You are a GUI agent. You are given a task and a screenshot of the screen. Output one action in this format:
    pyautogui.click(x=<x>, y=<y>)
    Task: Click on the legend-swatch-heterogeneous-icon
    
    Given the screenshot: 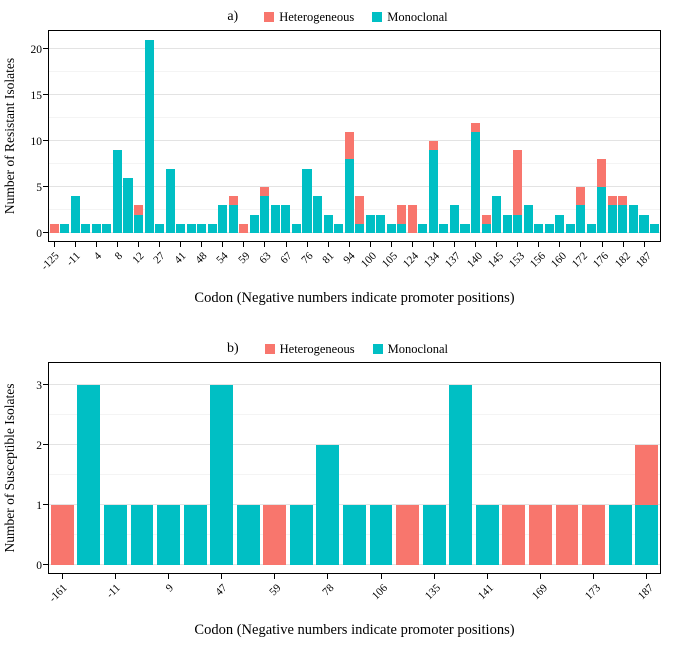 What is the action you would take?
    pyautogui.click(x=269, y=17)
    